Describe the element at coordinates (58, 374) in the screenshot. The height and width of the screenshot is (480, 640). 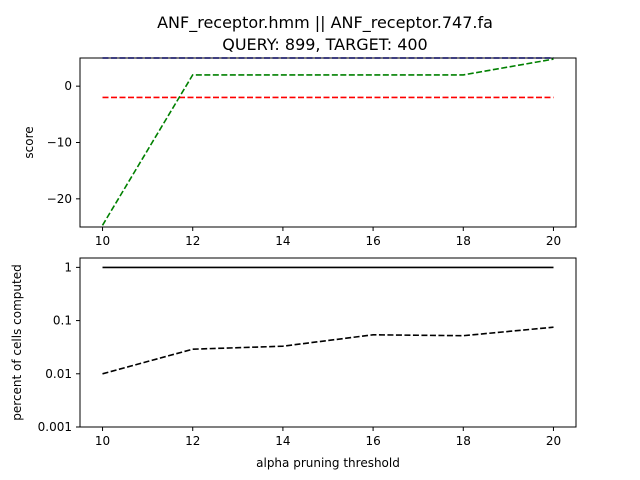
I see `y-tick-label: 0.01` at that location.